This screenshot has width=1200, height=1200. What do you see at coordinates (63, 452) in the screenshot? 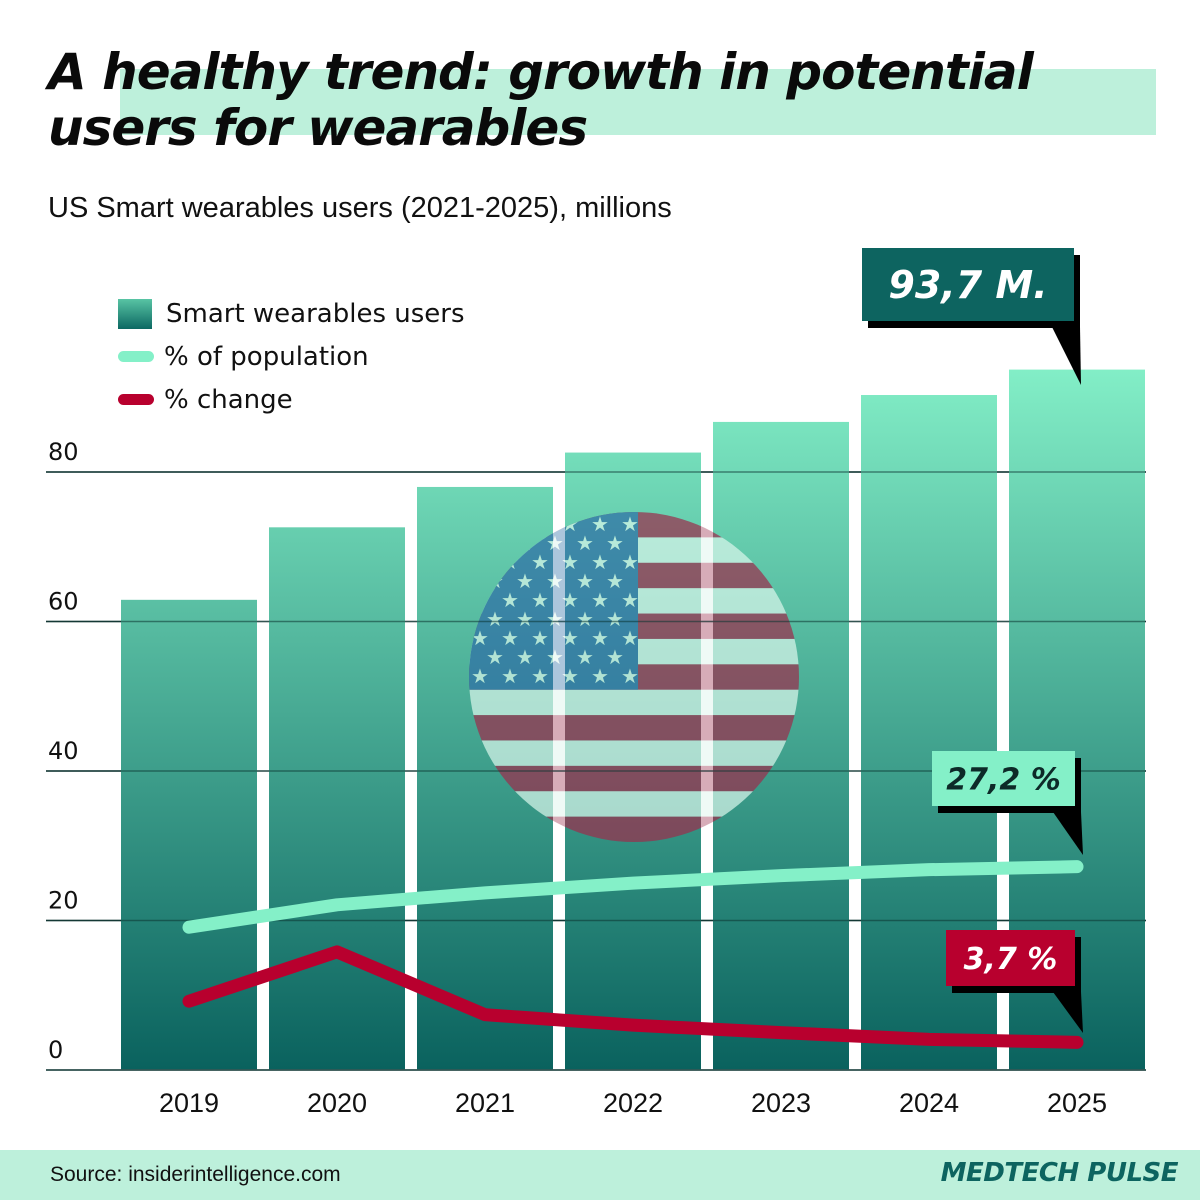
I see `y-tick-label: 80` at bounding box center [63, 452].